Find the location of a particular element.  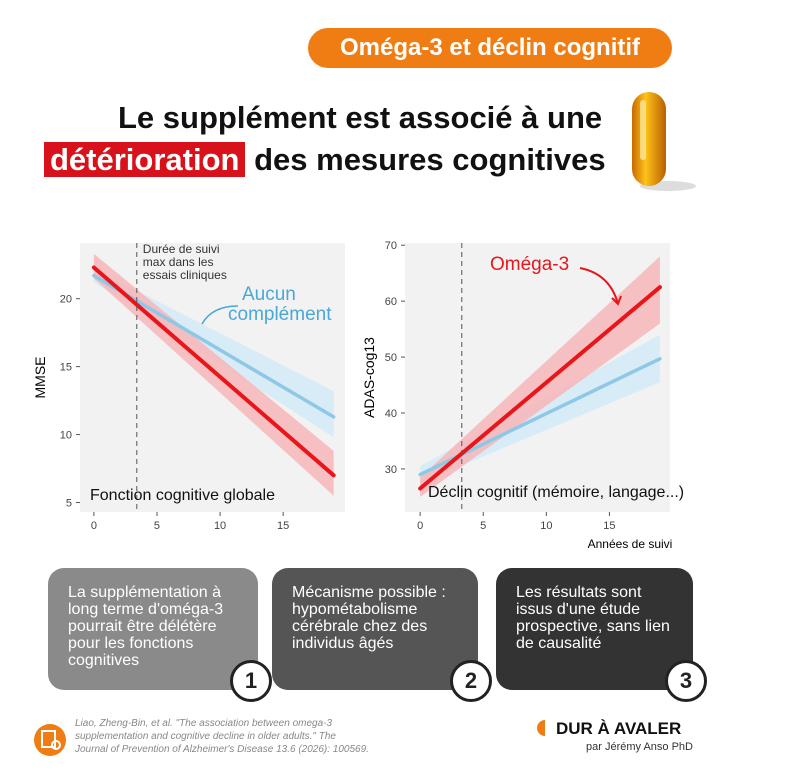

brand: DUR À AVALER is located at coordinates (618, 728).